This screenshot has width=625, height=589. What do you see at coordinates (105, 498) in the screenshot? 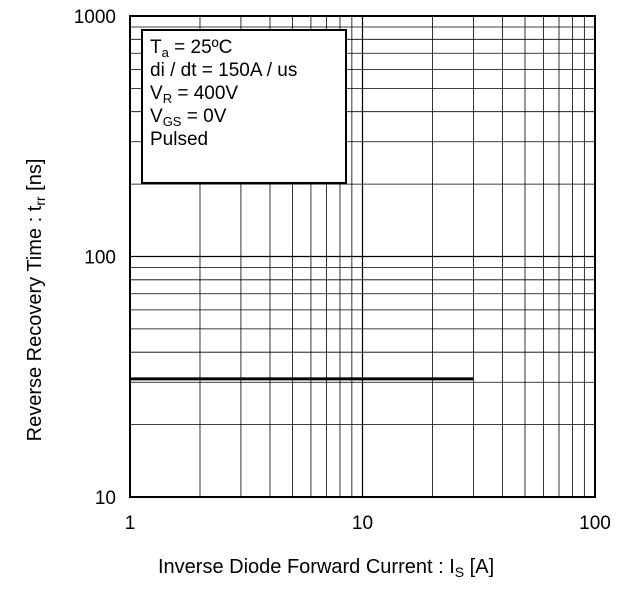
I see `y-tick-label: 10` at bounding box center [105, 498].